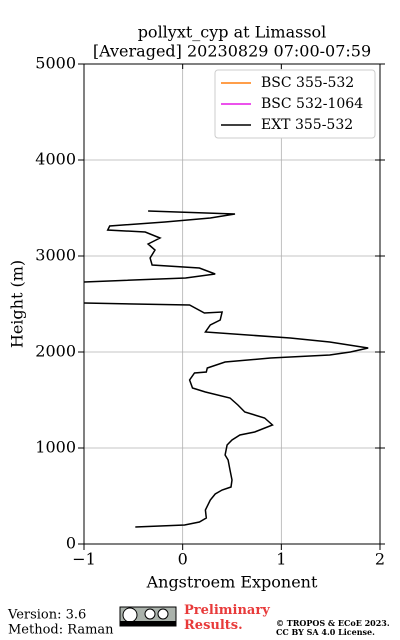  Describe the element at coordinates (312, 104) in the screenshot. I see `legend-label: BSC 532-1064` at that location.